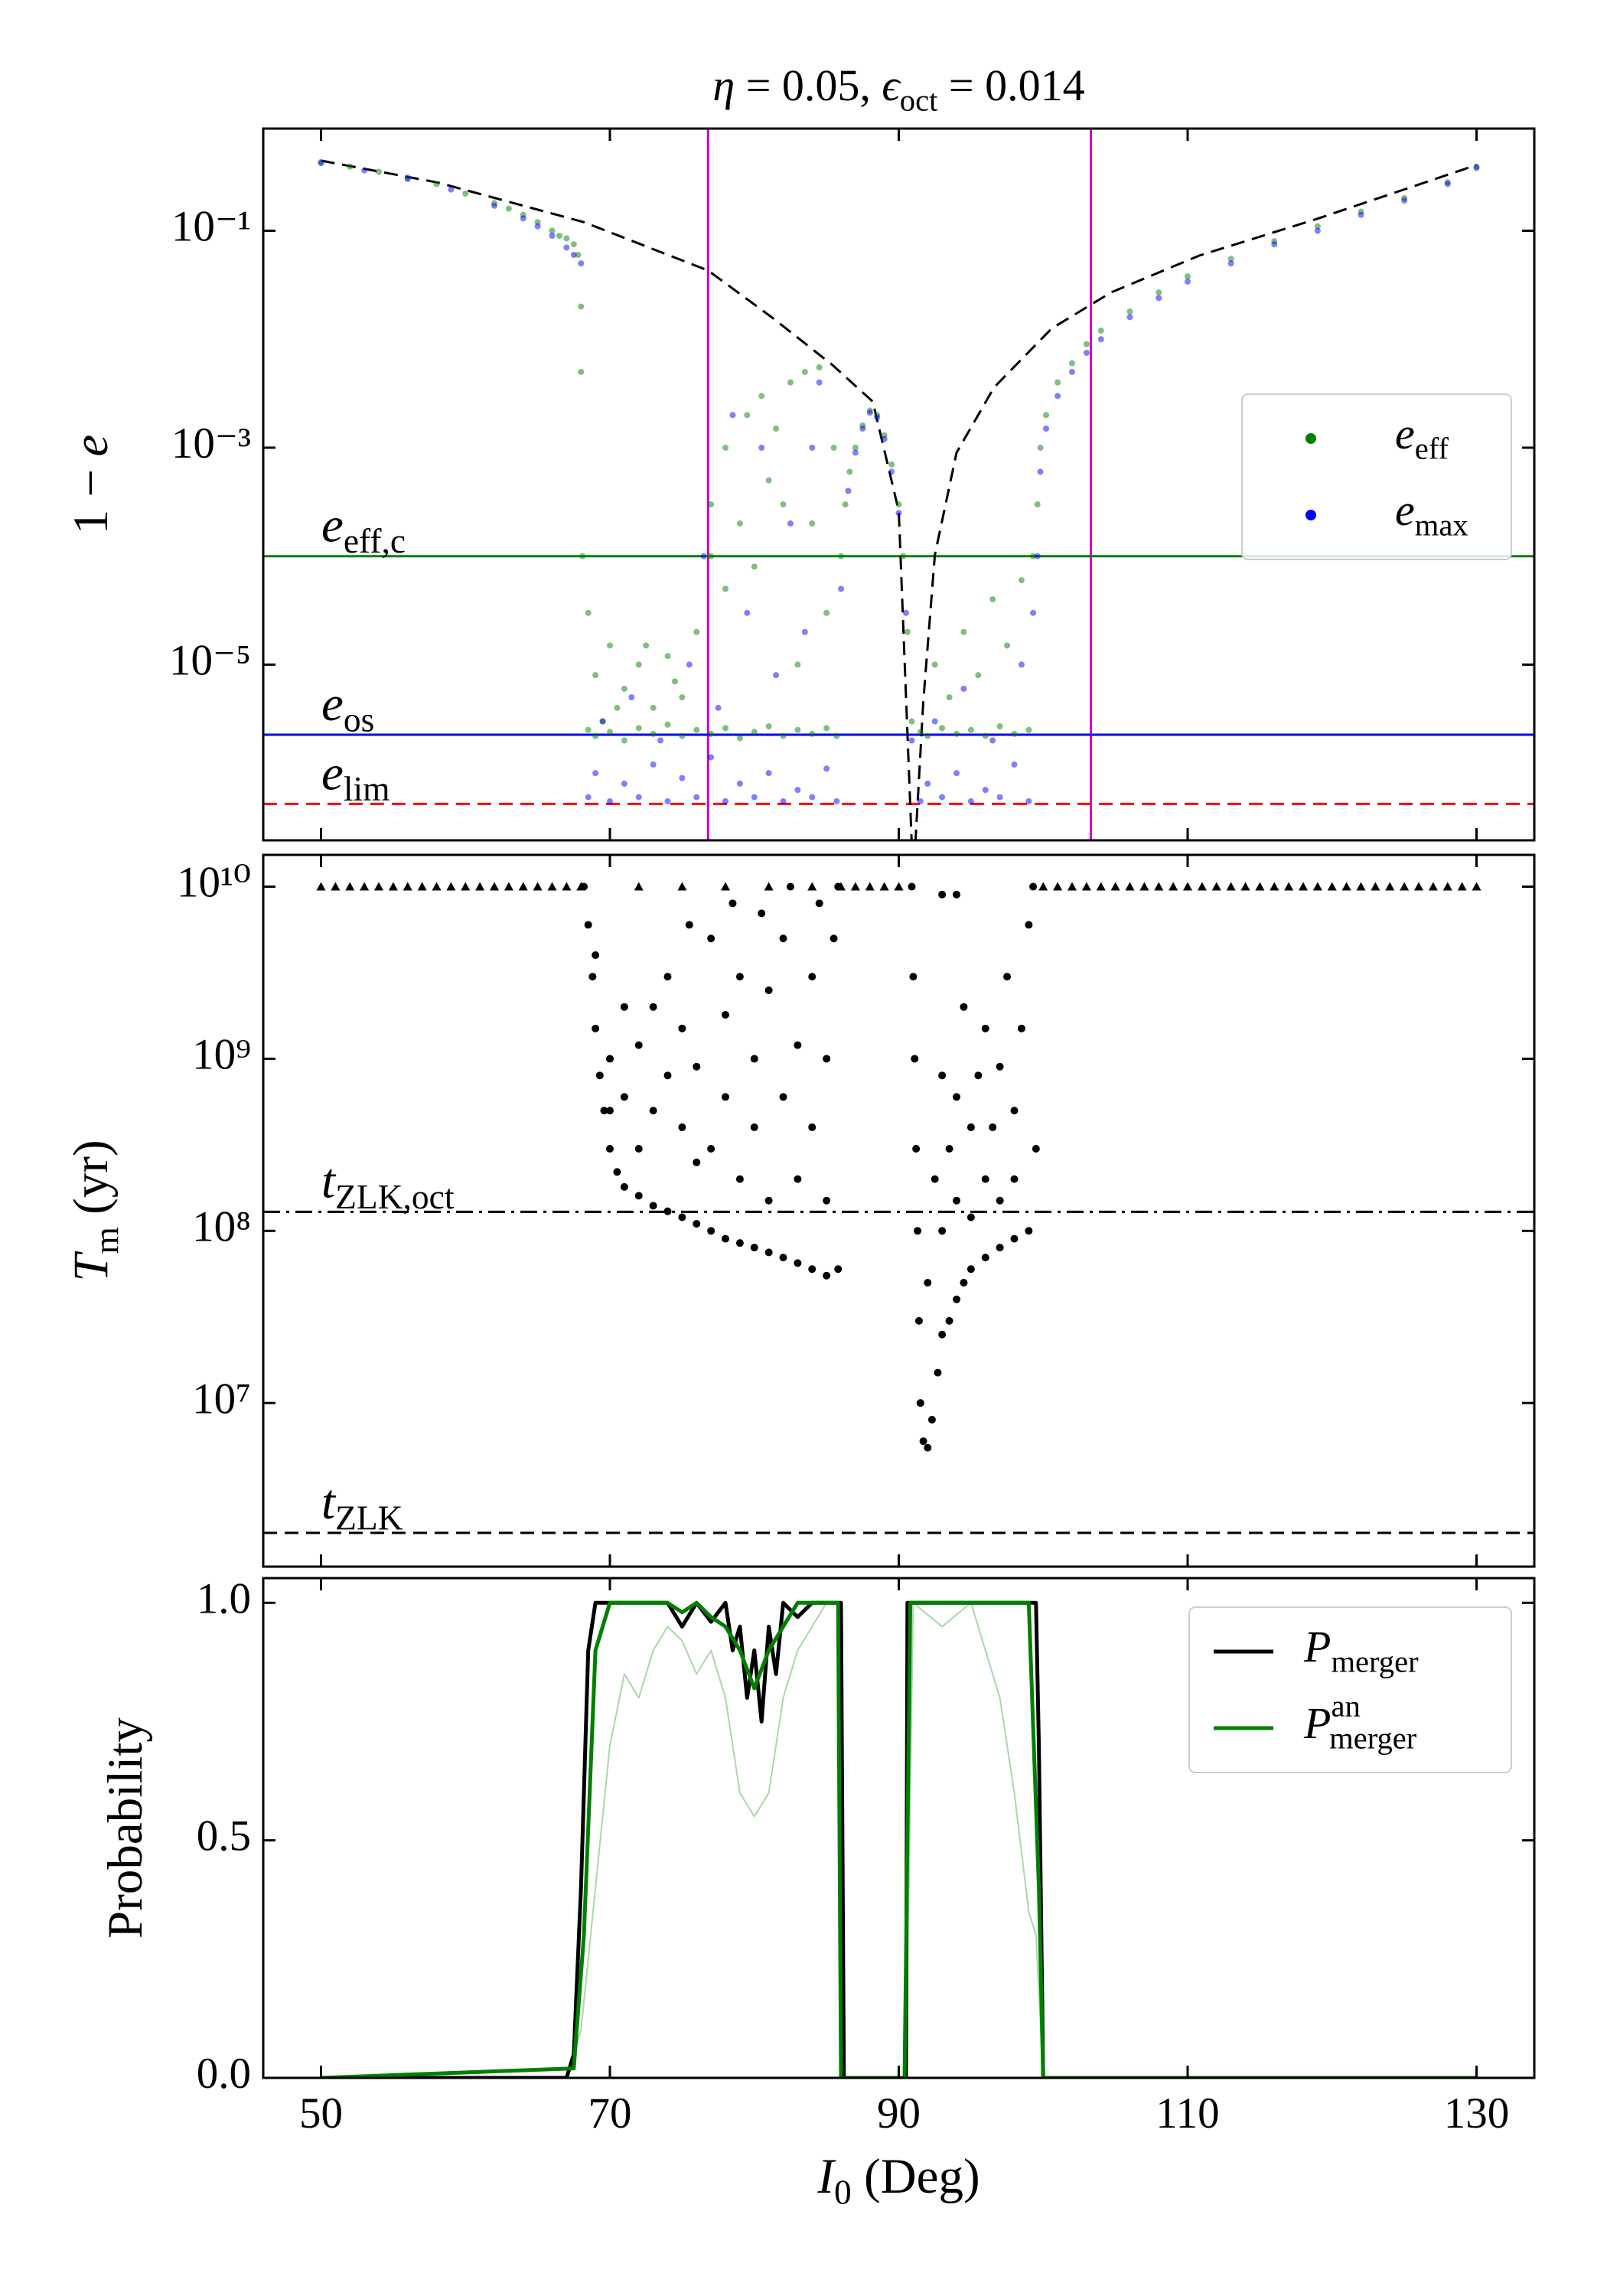  Describe the element at coordinates (95, 1210) in the screenshot. I see `y-axis-label: Tm (yr)` at that location.